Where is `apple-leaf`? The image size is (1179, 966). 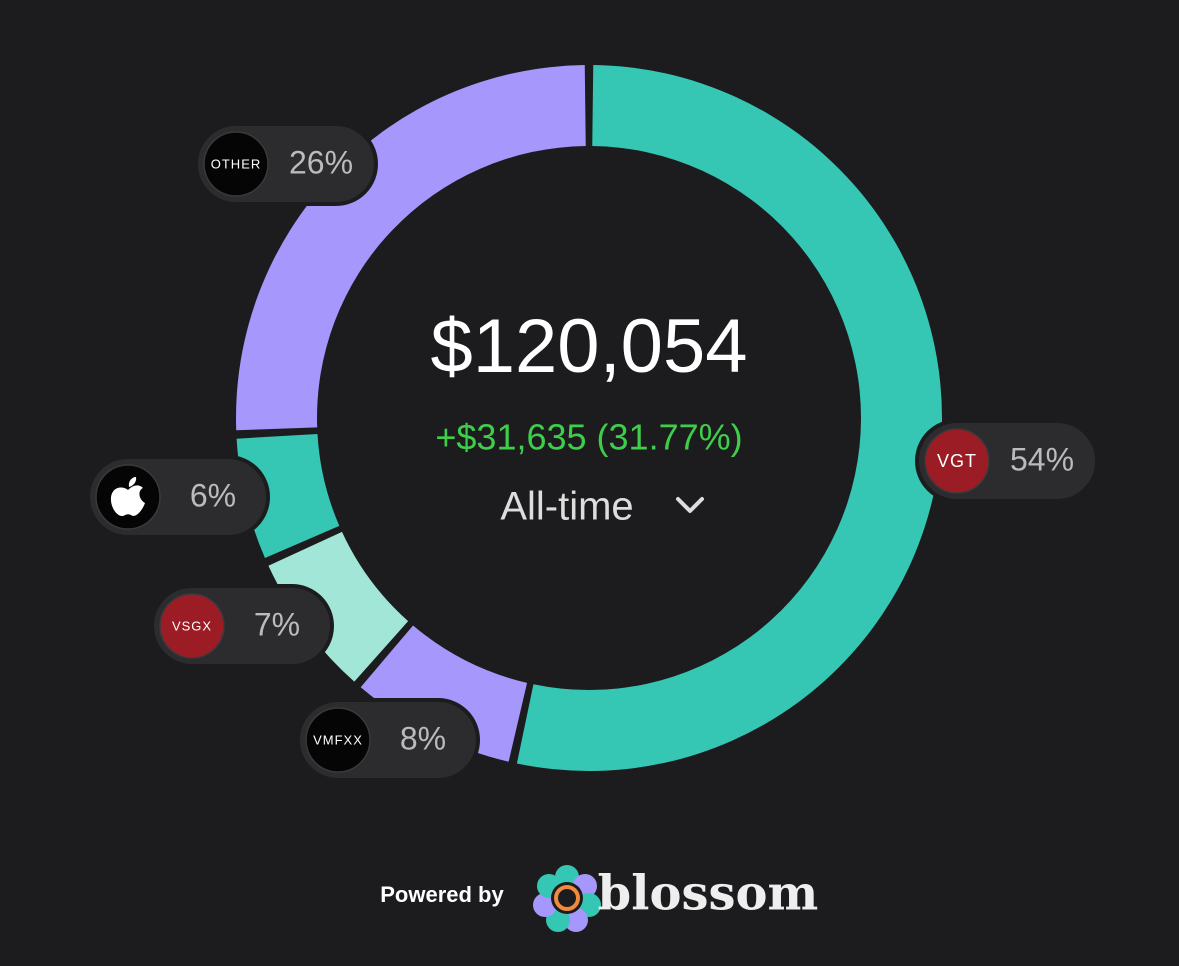 apple-leaf is located at coordinates (132, 482).